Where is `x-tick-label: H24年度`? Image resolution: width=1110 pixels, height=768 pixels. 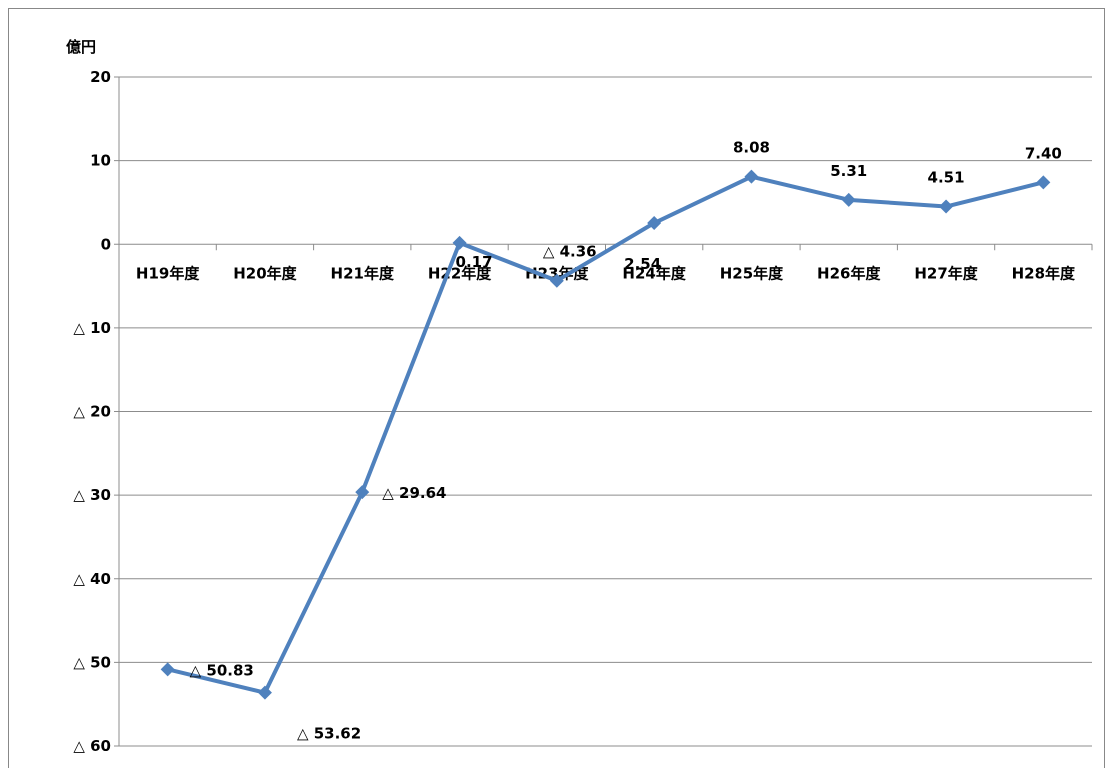
x-tick-label: H24年度 is located at coordinates (654, 273).